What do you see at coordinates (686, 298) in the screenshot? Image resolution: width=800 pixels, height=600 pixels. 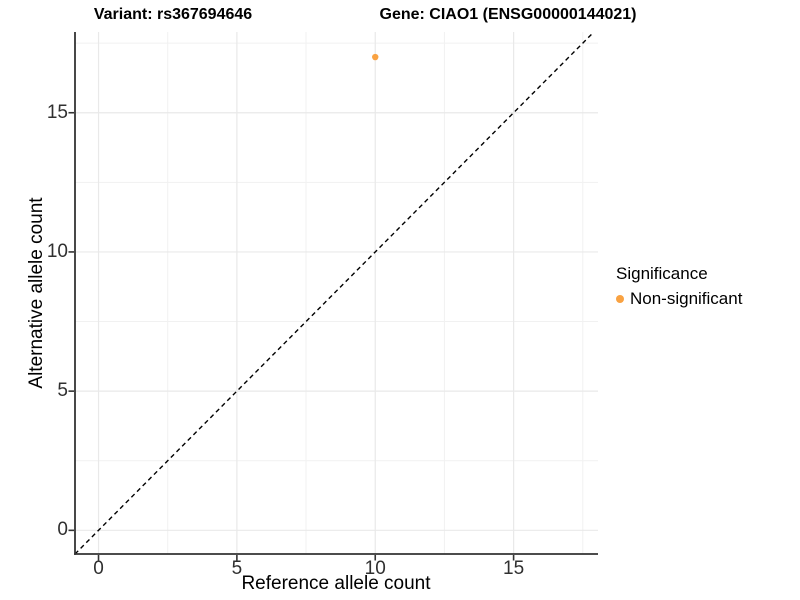 I see `legend-item-label: Non-significant` at bounding box center [686, 298].